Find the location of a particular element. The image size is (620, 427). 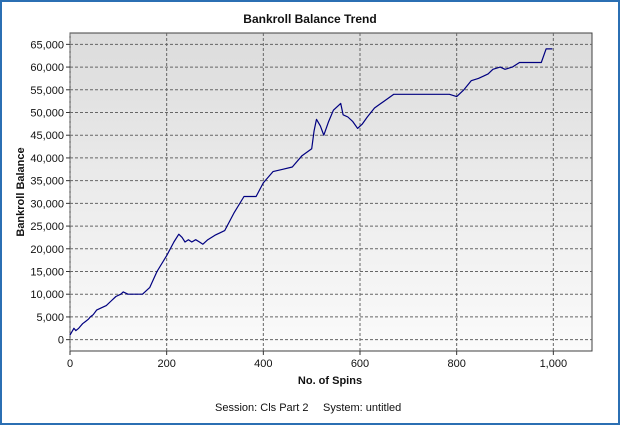

x-tick-label: 0 is located at coordinates (70, 364).